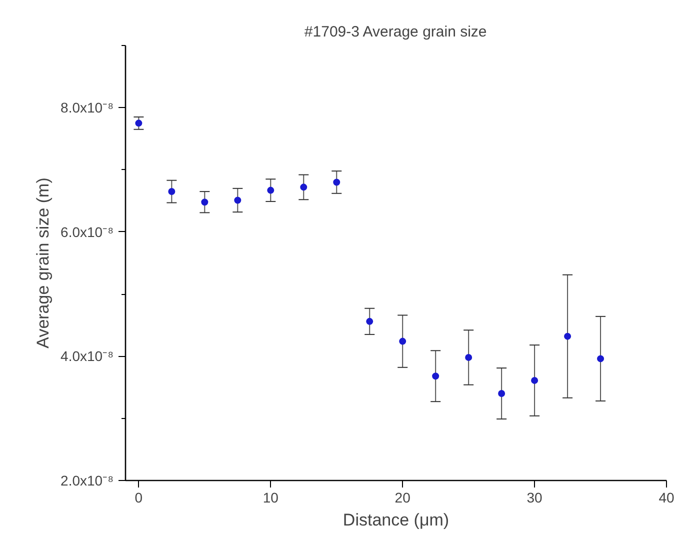  What do you see at coordinates (43, 263) in the screenshot?
I see `y-axis-title: Average grain size (m)` at bounding box center [43, 263].